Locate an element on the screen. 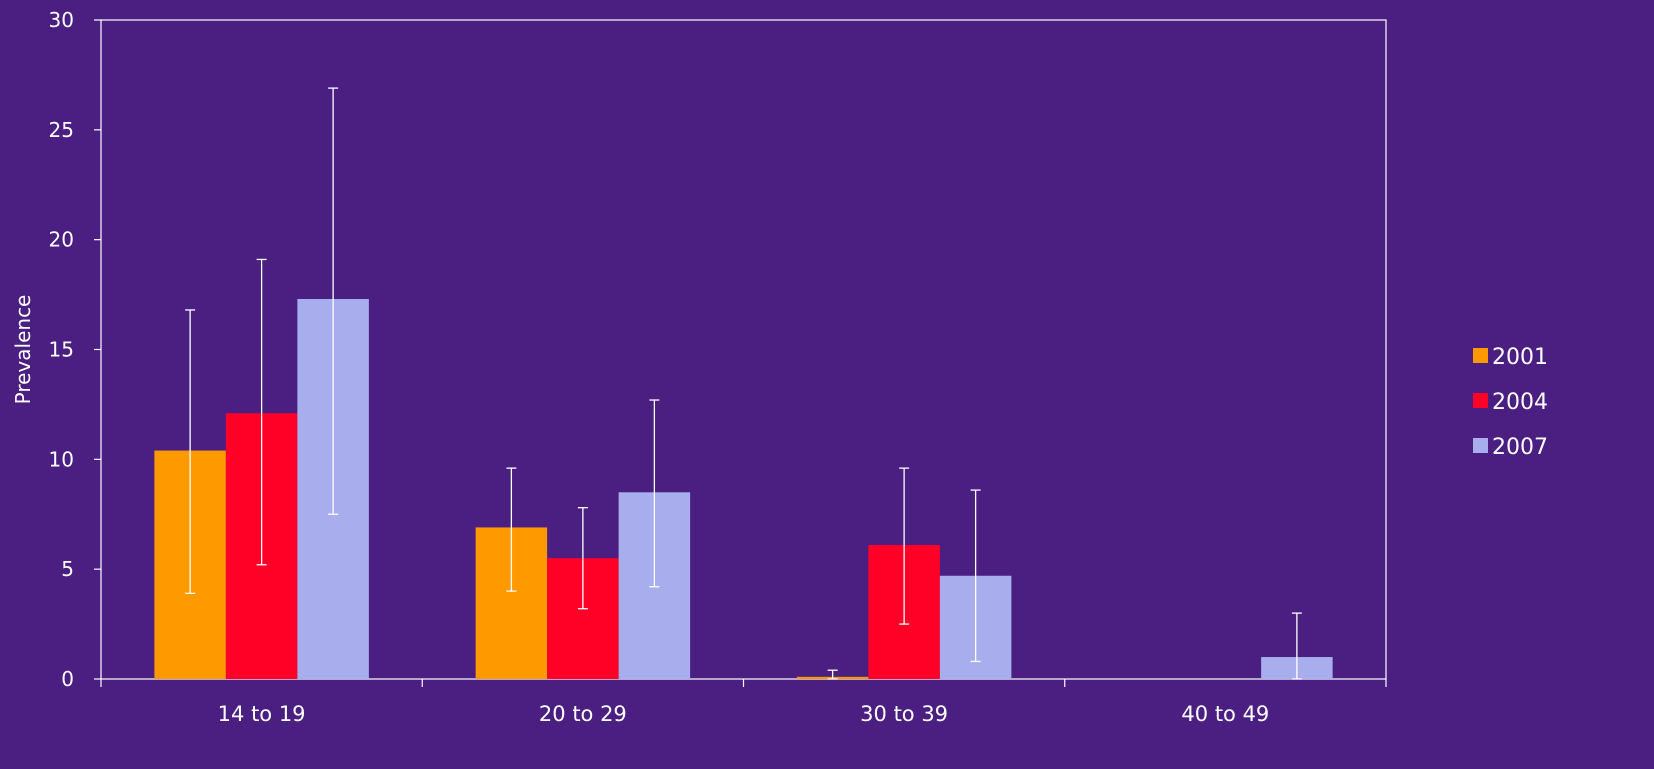  y-axis-title: Prevalence is located at coordinates (23, 350).